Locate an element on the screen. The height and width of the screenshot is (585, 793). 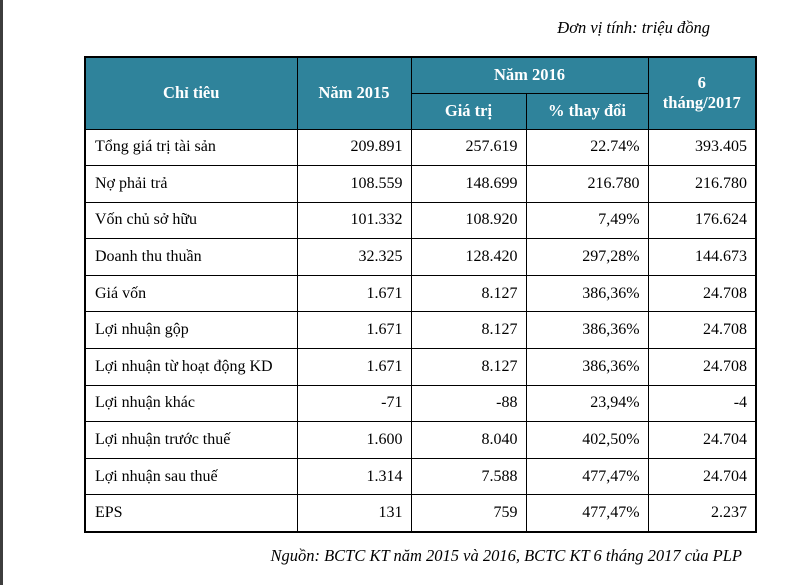
row-label-cell: Doanh thu thuần is located at coordinates (191, 257).